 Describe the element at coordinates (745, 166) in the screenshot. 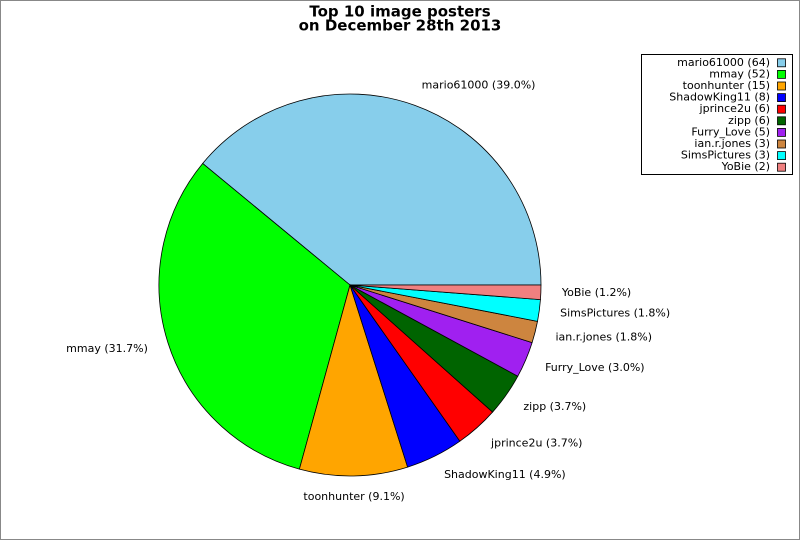

I see `legend-label: YoBie (2)` at that location.